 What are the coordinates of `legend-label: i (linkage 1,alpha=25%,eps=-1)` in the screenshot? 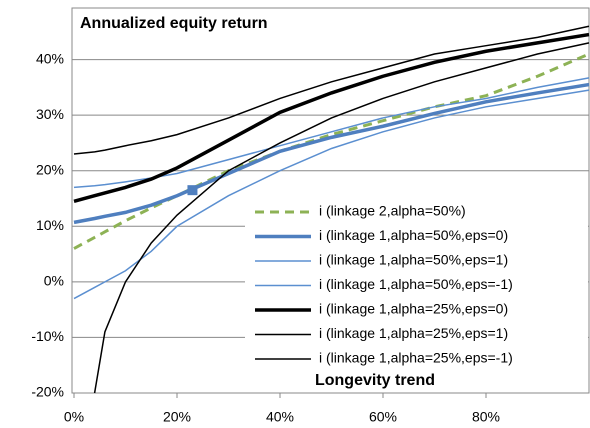 It's located at (416, 358).